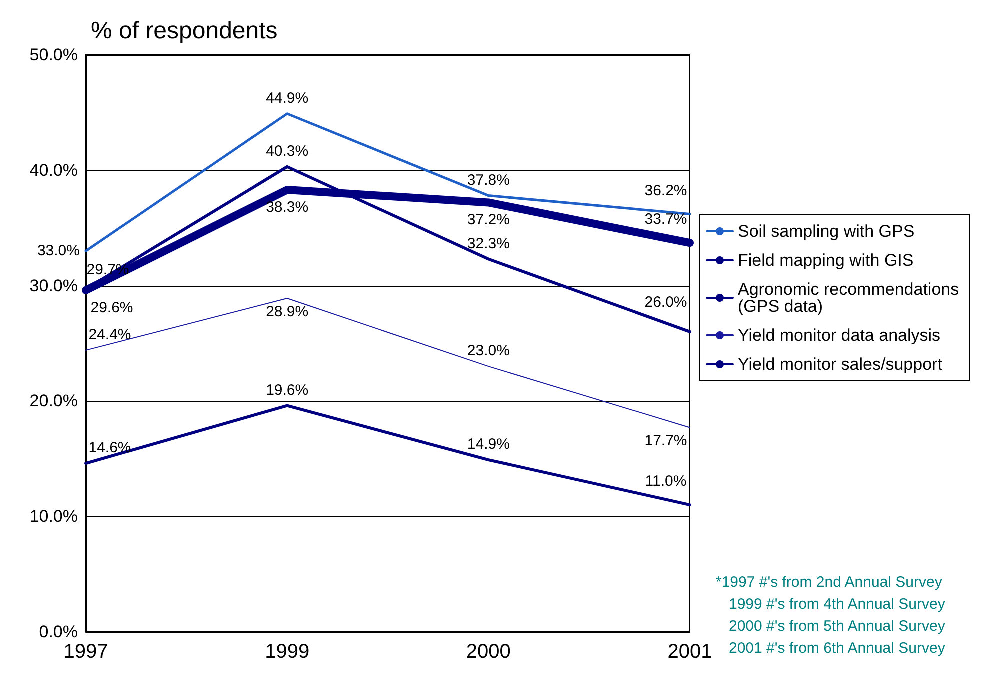 The width and height of the screenshot is (996, 679). What do you see at coordinates (58, 632) in the screenshot?
I see `y-tick-label: 0.0%` at bounding box center [58, 632].